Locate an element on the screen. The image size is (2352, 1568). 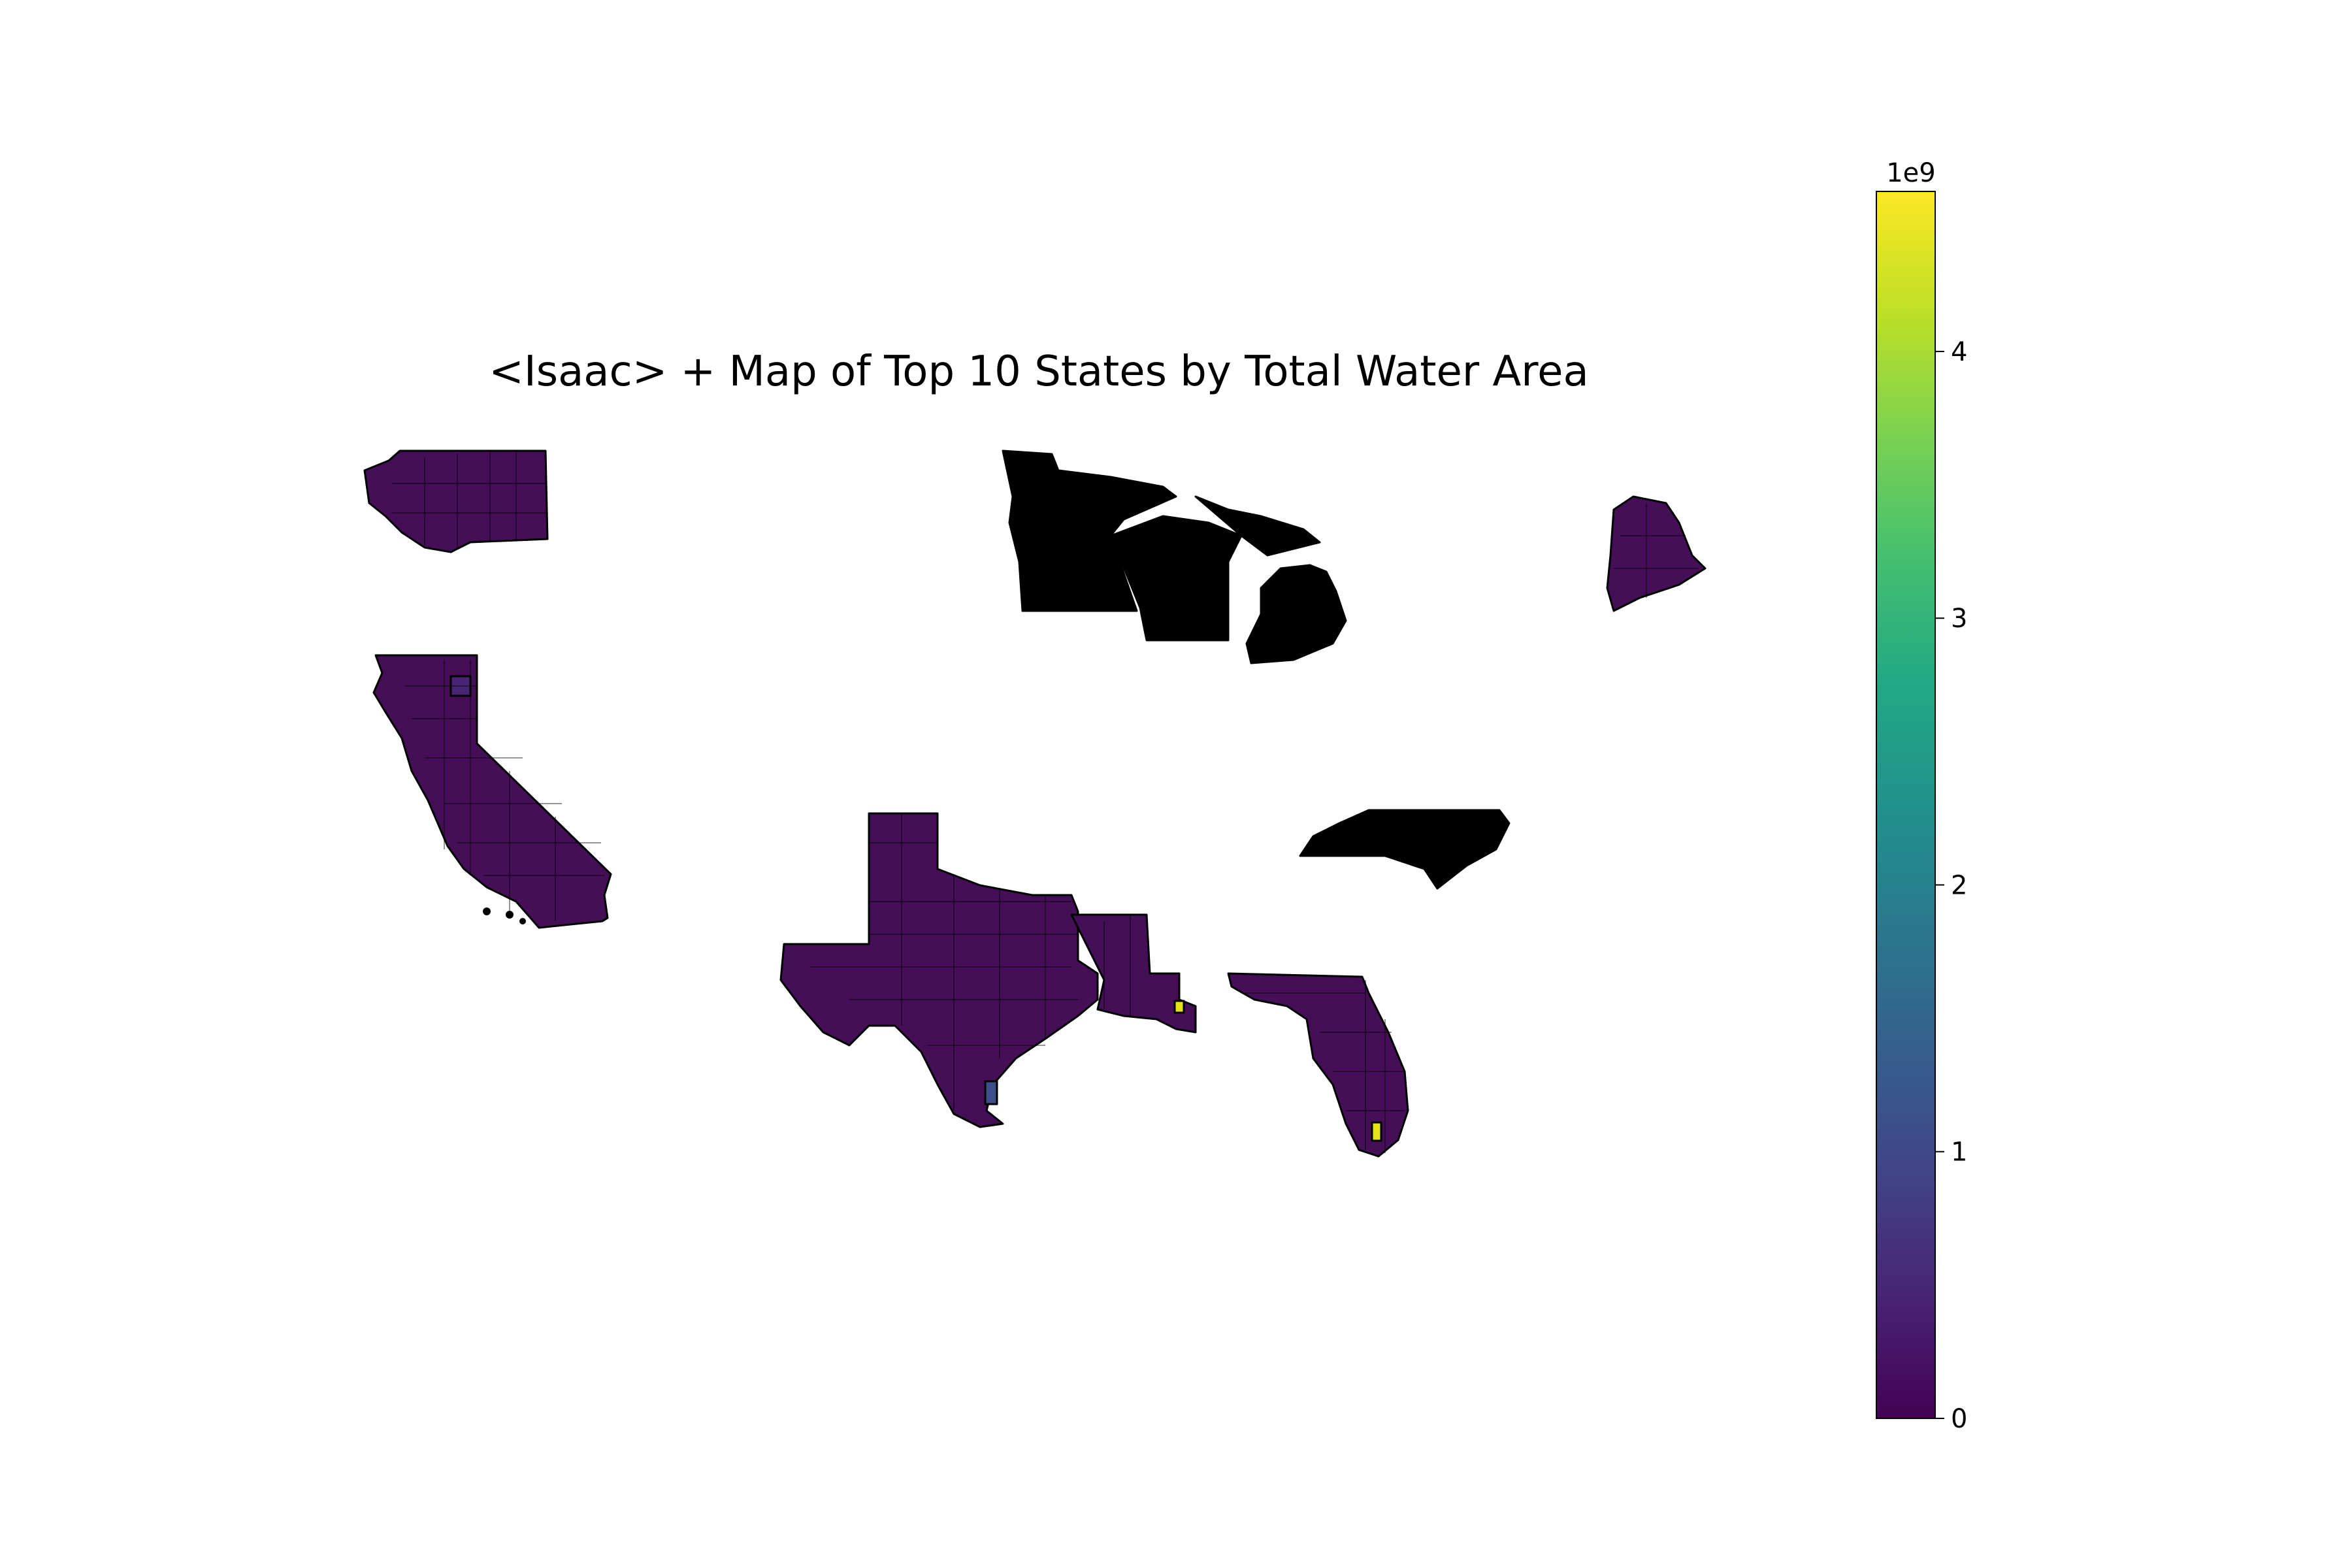
colorbar-tick-label: 3 is located at coordinates (1959, 619).